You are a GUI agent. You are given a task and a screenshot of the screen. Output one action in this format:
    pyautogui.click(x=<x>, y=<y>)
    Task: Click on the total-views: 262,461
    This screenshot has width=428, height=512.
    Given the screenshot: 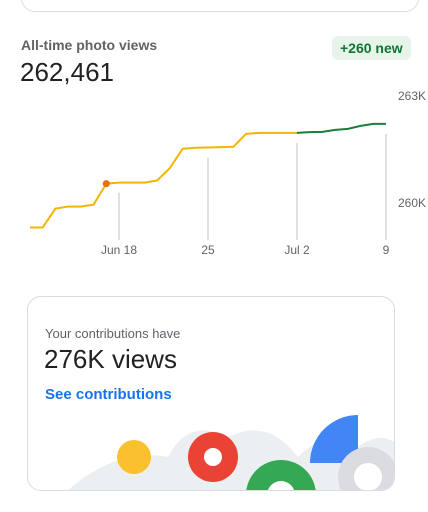 What is the action you would take?
    pyautogui.click(x=67, y=72)
    